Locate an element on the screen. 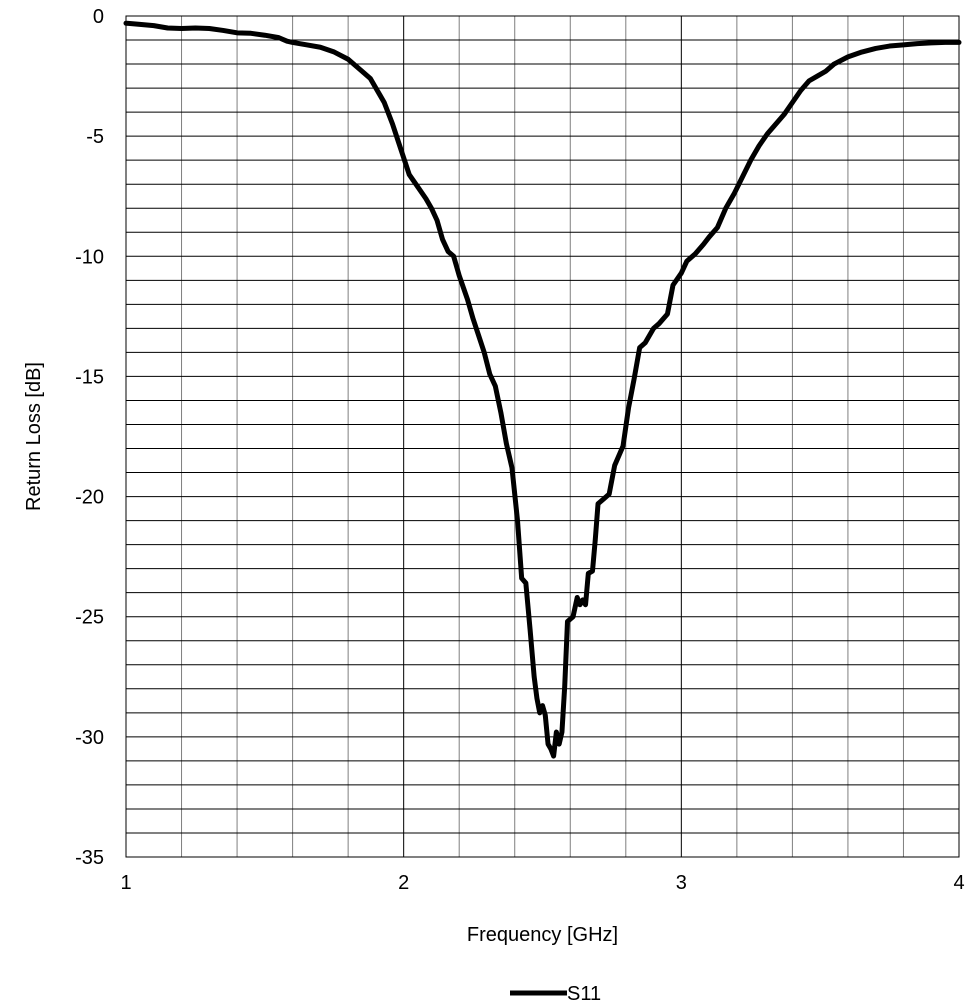  x-tick-labels: 1 2 3 4 is located at coordinates (542, 883).